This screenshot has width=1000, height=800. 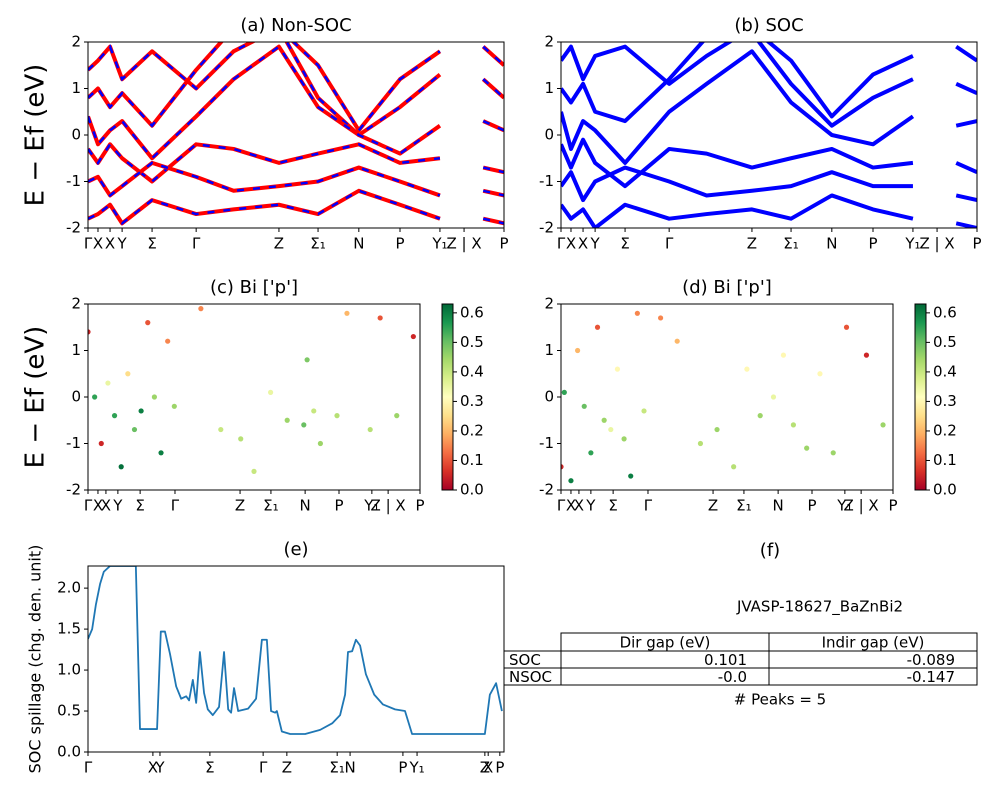 What do you see at coordinates (530, 677) in the screenshot?
I see `row-label: NSOC` at bounding box center [530, 677].